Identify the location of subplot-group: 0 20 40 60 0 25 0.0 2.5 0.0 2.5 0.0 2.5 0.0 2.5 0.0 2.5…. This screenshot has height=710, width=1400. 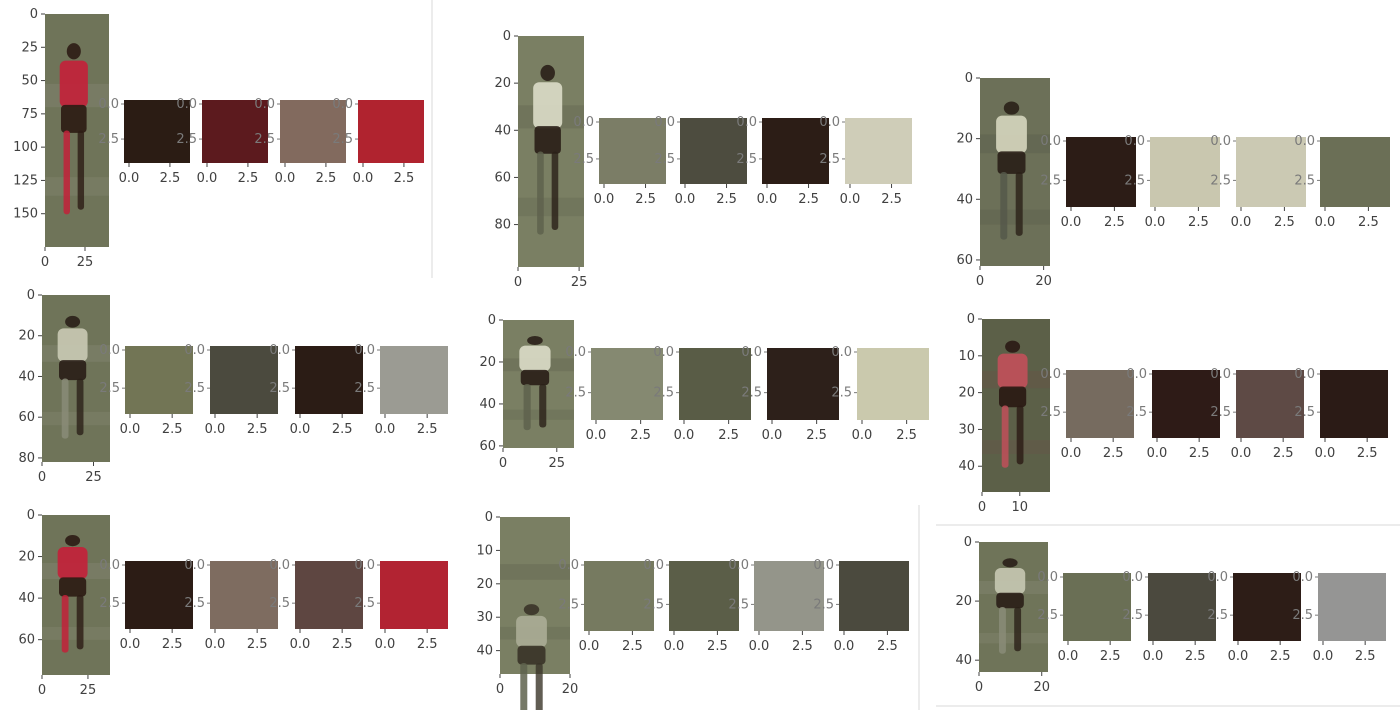
(233, 603).